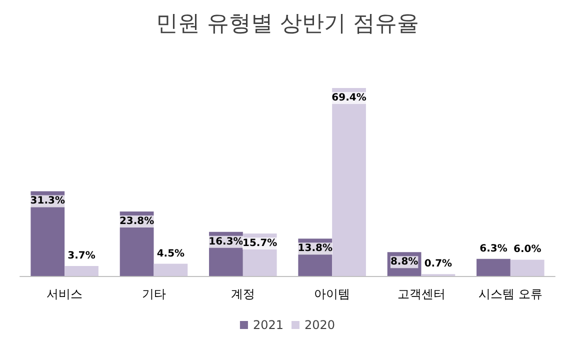 The height and width of the screenshot is (344, 575). Describe the element at coordinates (349, 98) in the screenshot. I see `data-label: 69.4%` at that location.